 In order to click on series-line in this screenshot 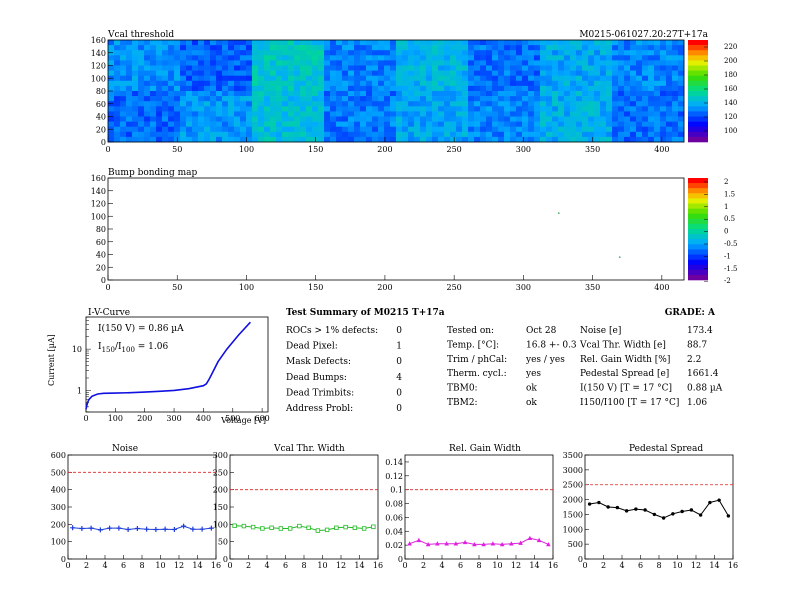, I will do `click(142, 528)`.